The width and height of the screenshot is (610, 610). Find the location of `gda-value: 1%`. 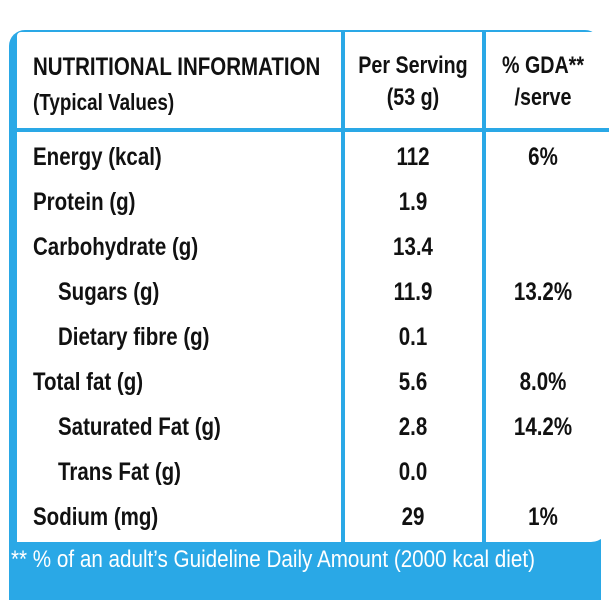

gda-value: 1% is located at coordinates (543, 517).